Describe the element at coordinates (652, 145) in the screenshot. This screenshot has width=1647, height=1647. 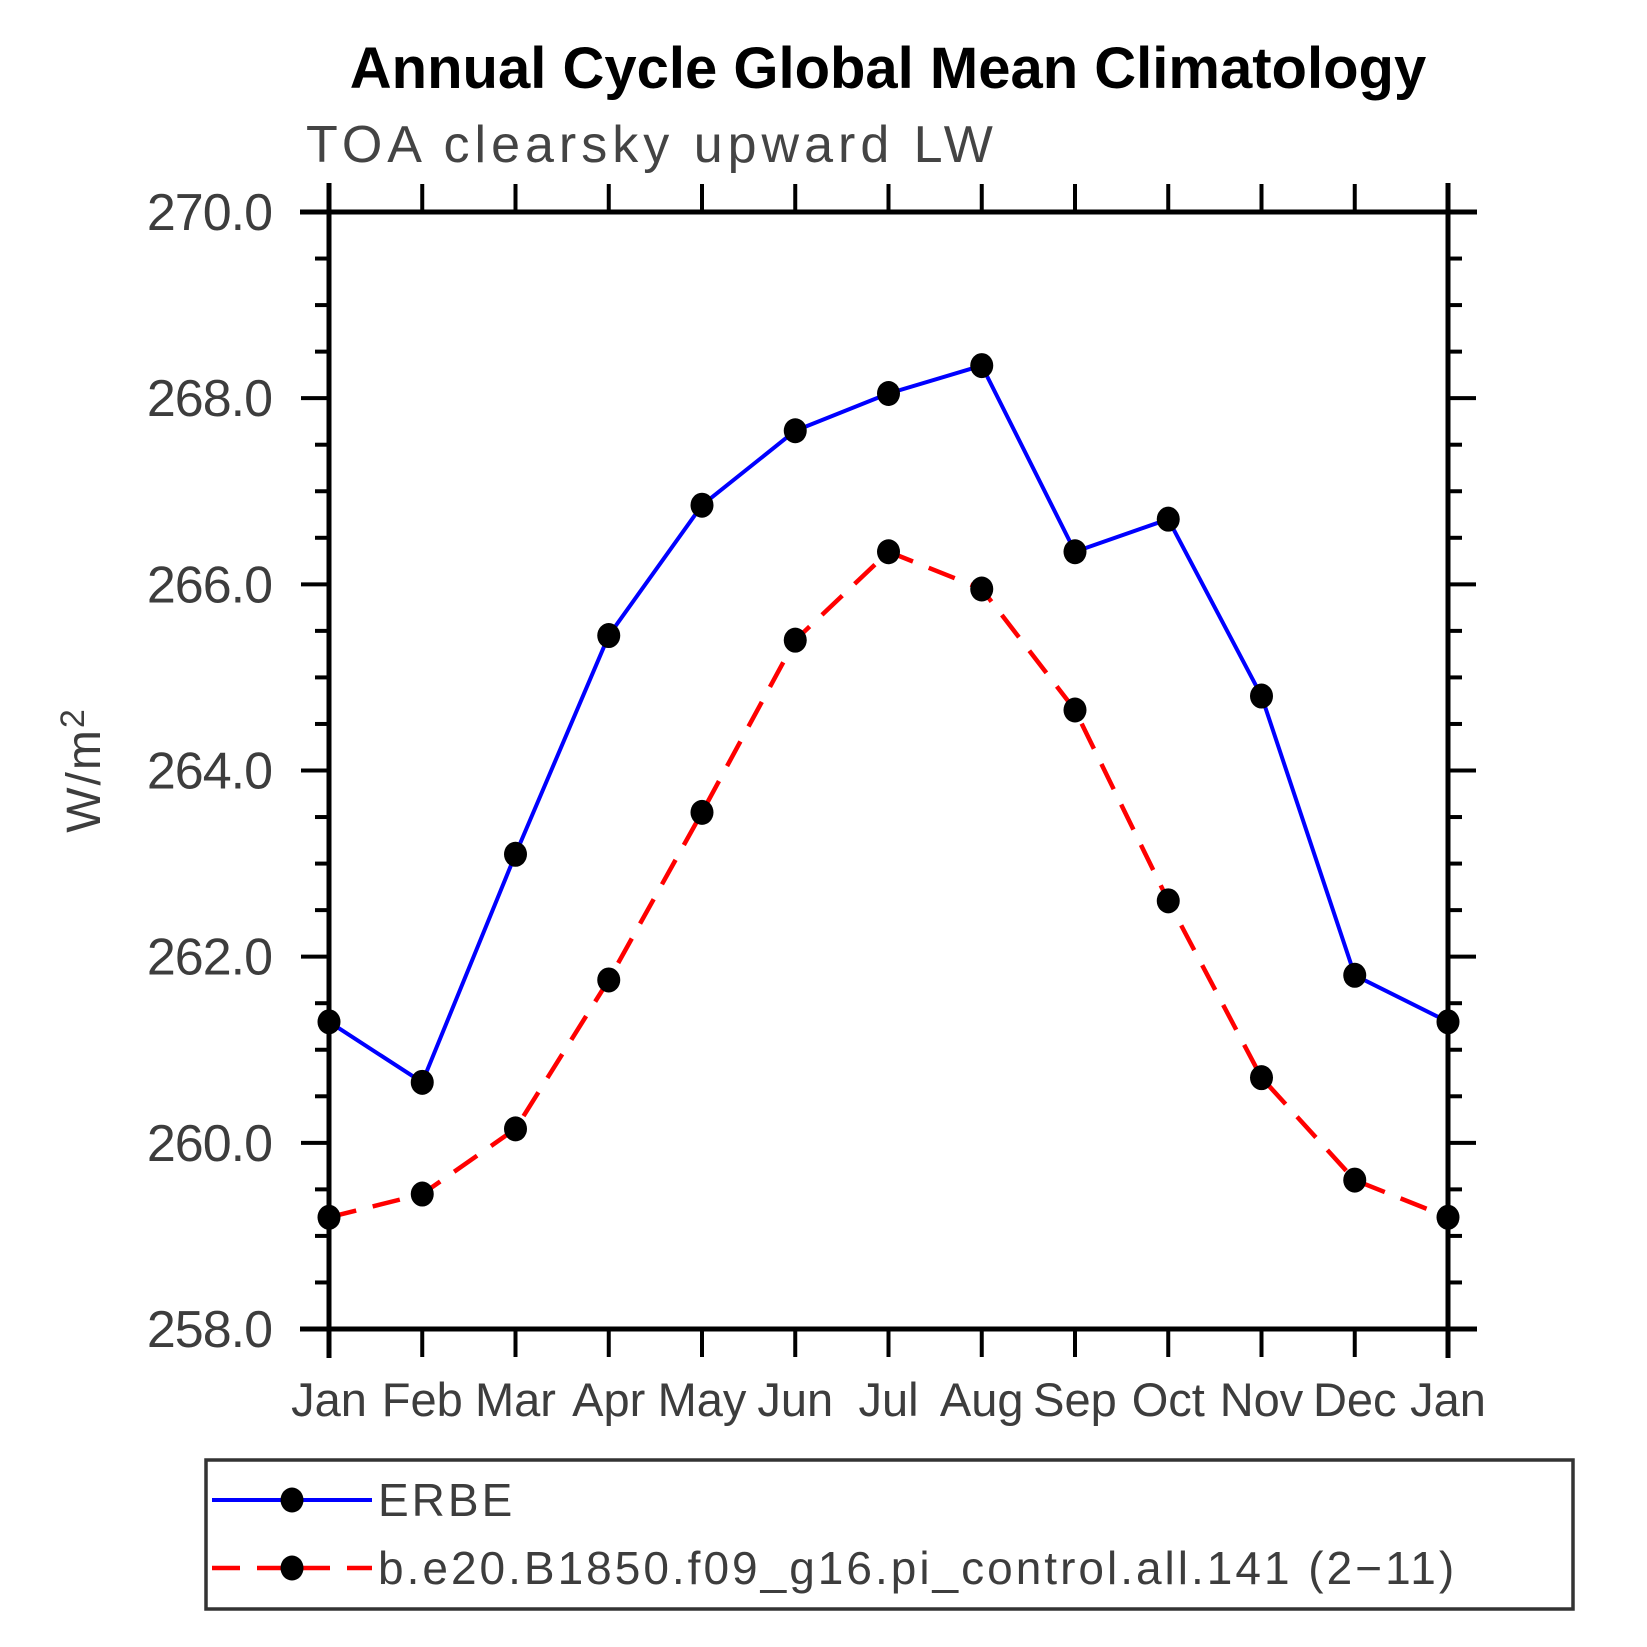
I see `chart-subtitle: TOA clearsky upward LW` at that location.